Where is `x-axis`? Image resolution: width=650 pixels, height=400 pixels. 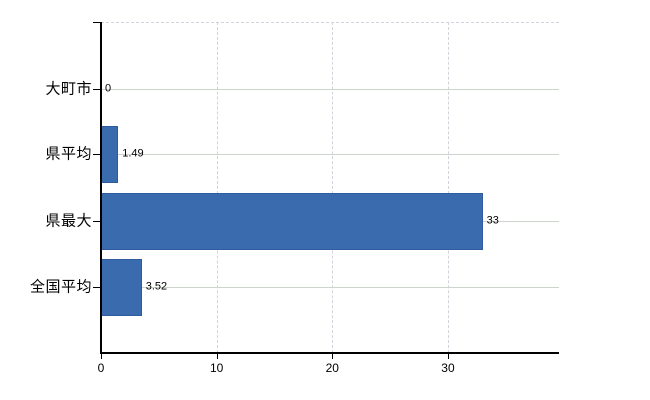
x-axis is located at coordinates (329, 353).